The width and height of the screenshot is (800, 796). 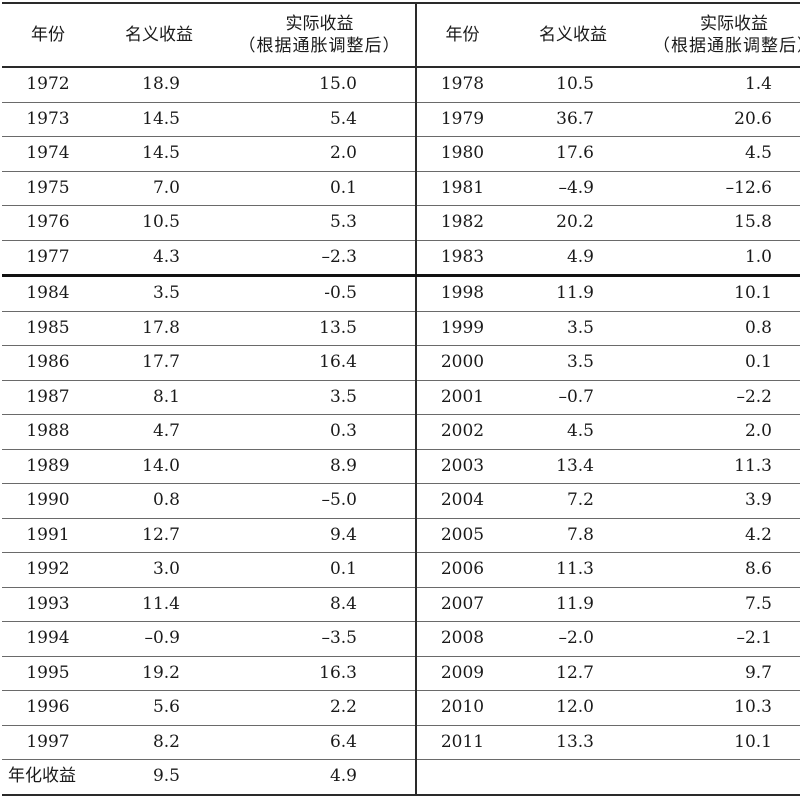 What do you see at coordinates (159, 397) in the screenshot?
I see `nominal-return-cell: 8.1` at bounding box center [159, 397].